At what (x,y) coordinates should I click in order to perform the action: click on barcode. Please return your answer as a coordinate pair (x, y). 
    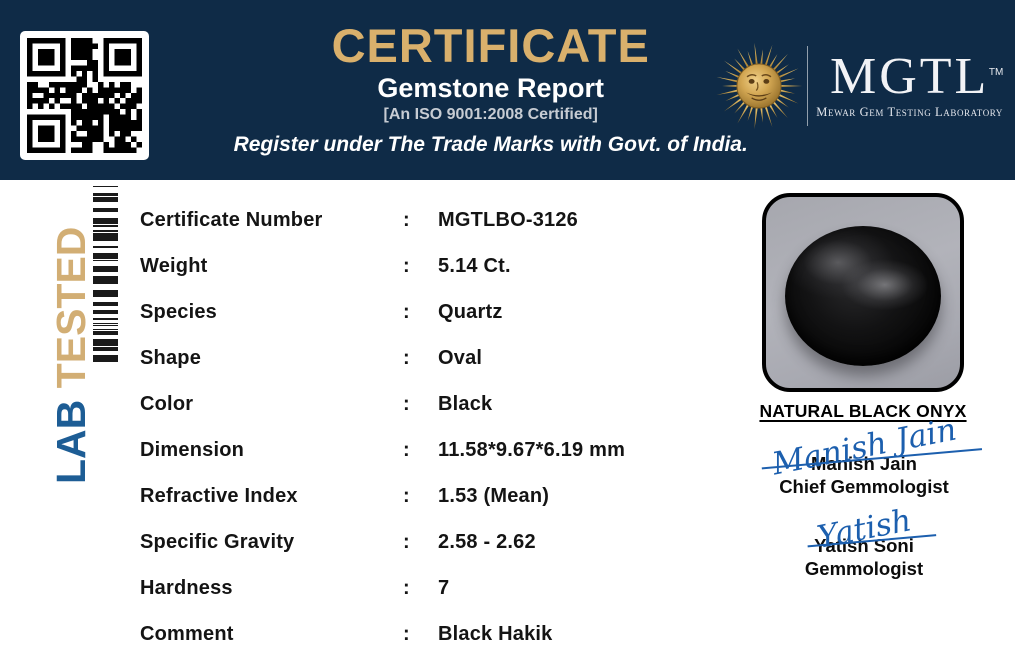
    Looking at the image, I should click on (105, 311).